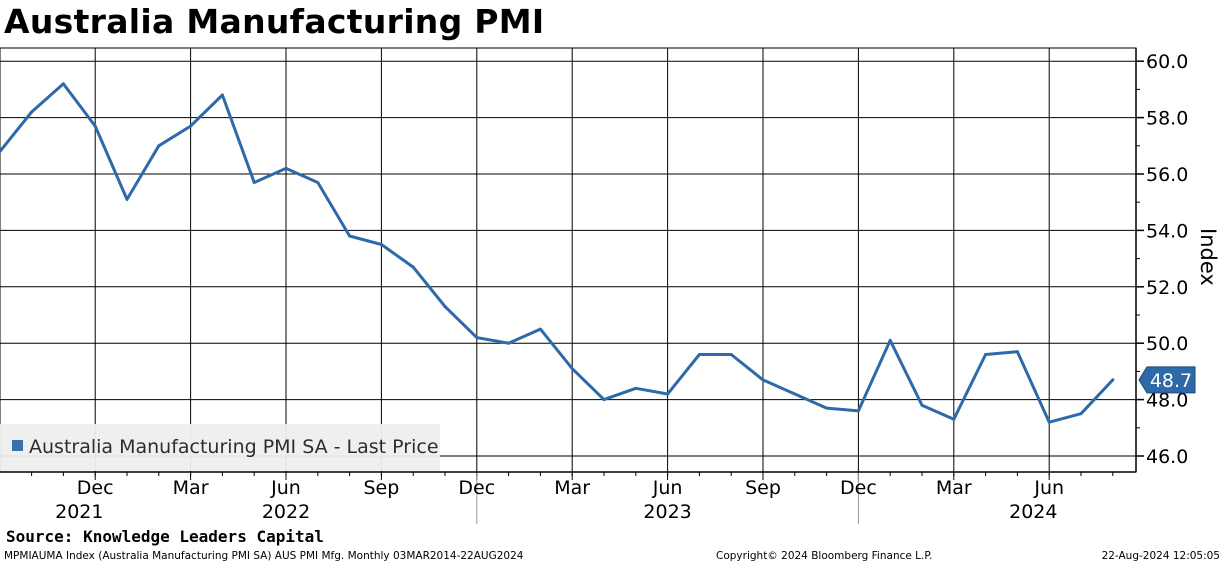  Describe the element at coordinates (1167, 175) in the screenshot. I see `y-tick-label: 56.0` at that location.